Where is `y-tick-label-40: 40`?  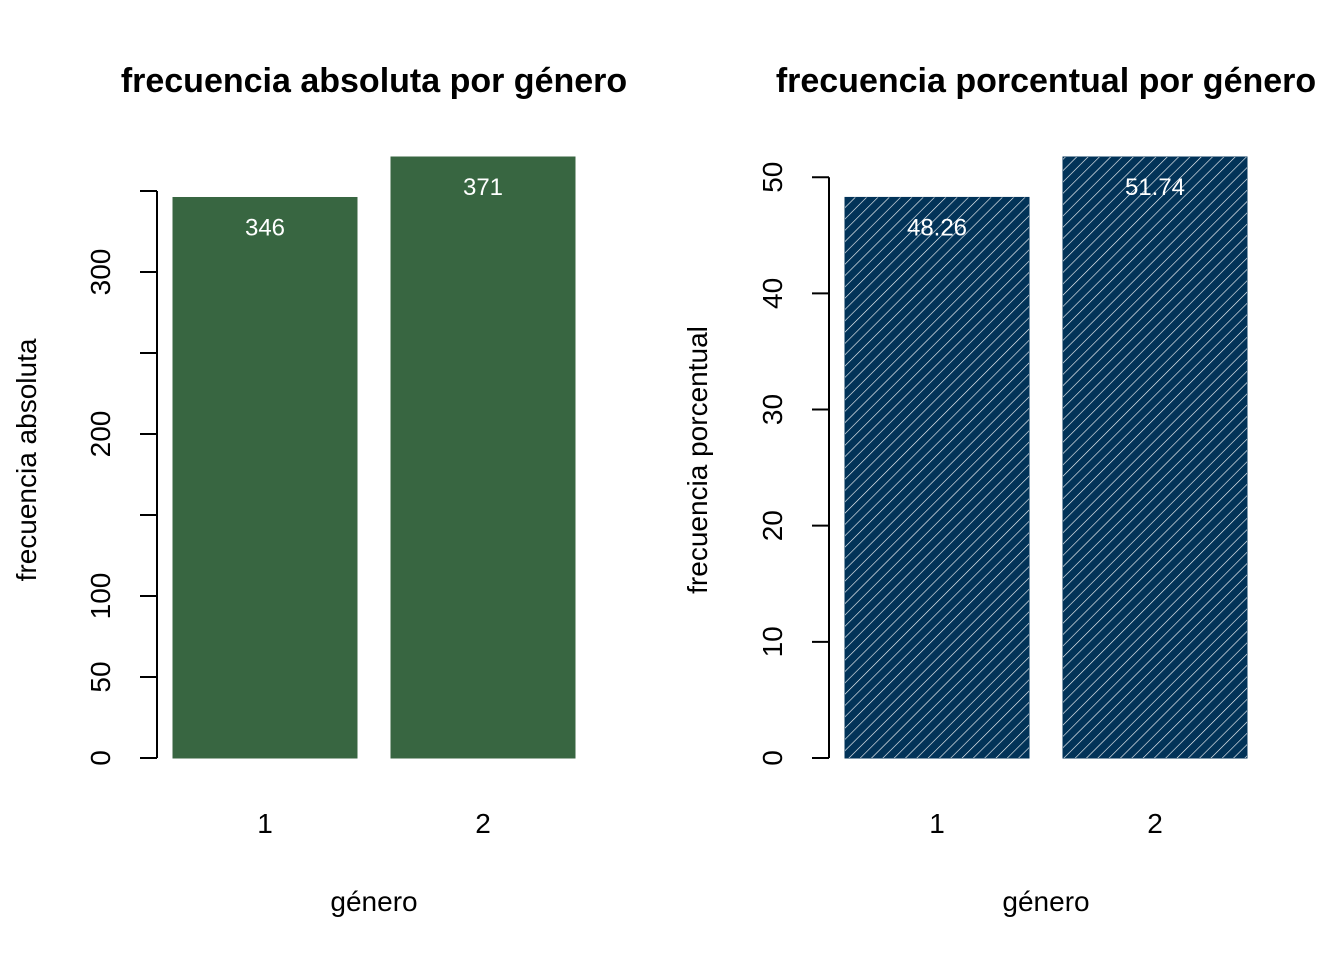 y-tick-label-40: 40 is located at coordinates (772, 293).